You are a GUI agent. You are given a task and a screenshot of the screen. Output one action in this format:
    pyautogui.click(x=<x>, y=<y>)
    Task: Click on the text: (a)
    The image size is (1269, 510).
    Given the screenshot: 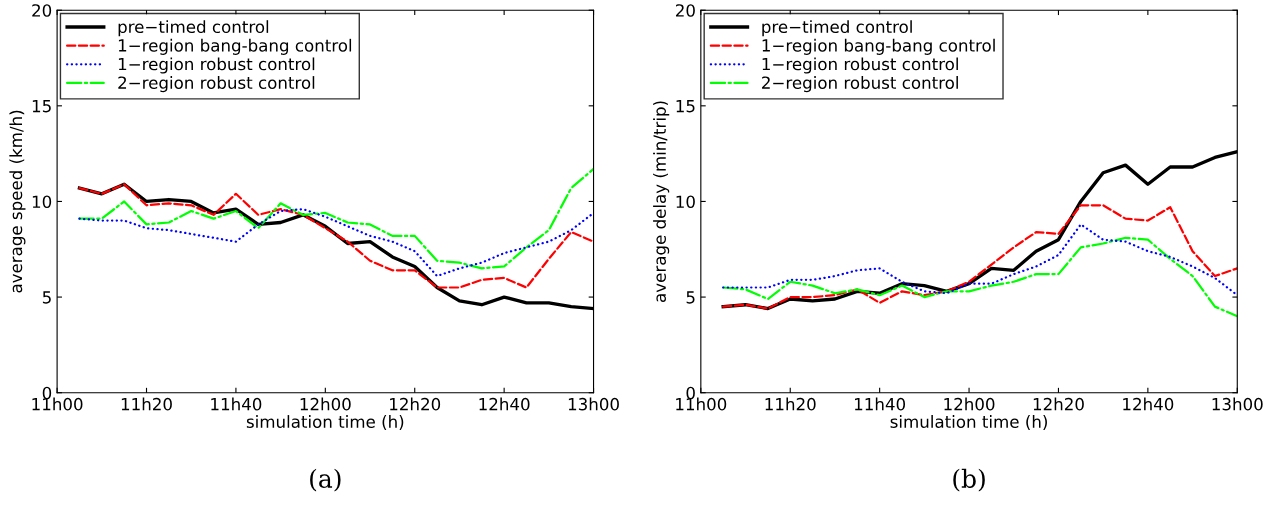 What is the action you would take?
    pyautogui.click(x=325, y=480)
    